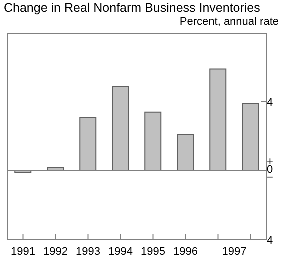 This screenshot has height=262, width=285. Describe the element at coordinates (186, 252) in the screenshot. I see `x-tick-label: 1996` at that location.